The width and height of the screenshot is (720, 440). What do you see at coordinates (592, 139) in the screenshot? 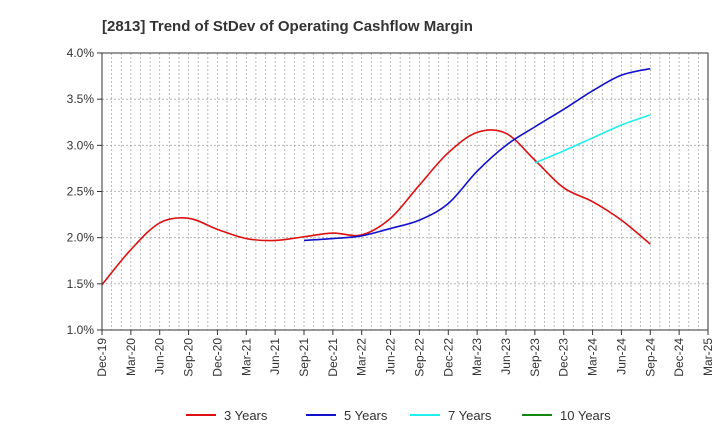
I see `series-line-7-years` at bounding box center [592, 139].